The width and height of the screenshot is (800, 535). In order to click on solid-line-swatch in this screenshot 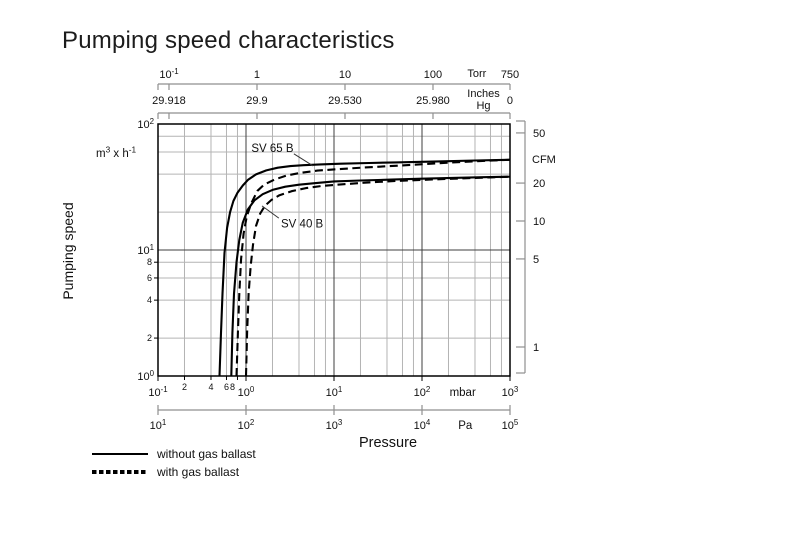, I will do `click(120, 454)`.